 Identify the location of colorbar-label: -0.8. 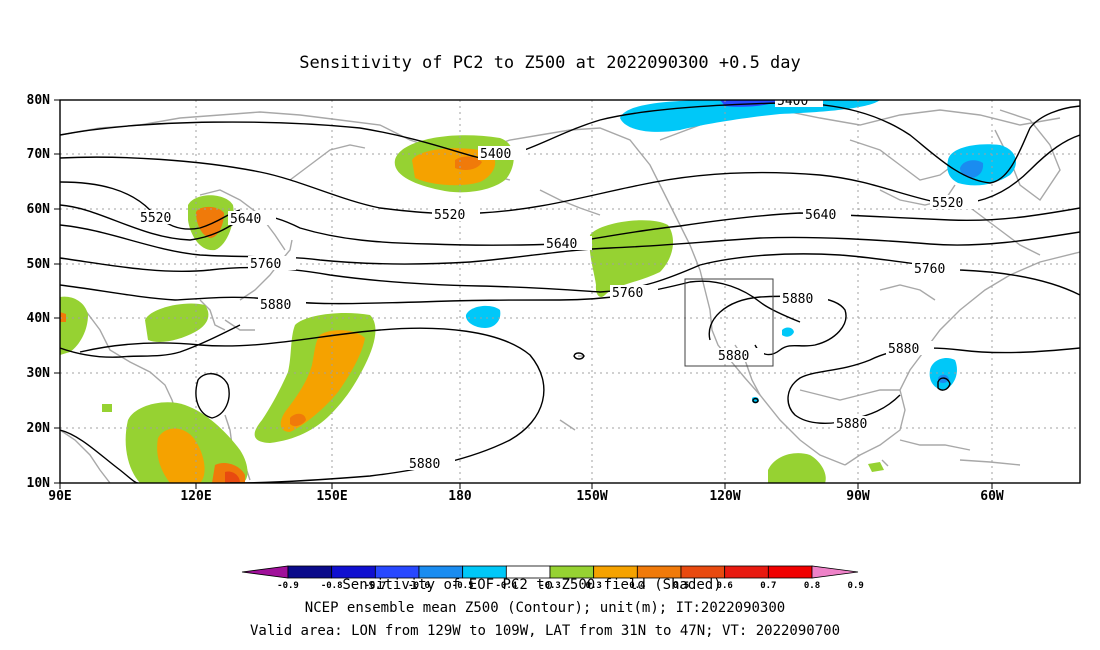
(332, 586).